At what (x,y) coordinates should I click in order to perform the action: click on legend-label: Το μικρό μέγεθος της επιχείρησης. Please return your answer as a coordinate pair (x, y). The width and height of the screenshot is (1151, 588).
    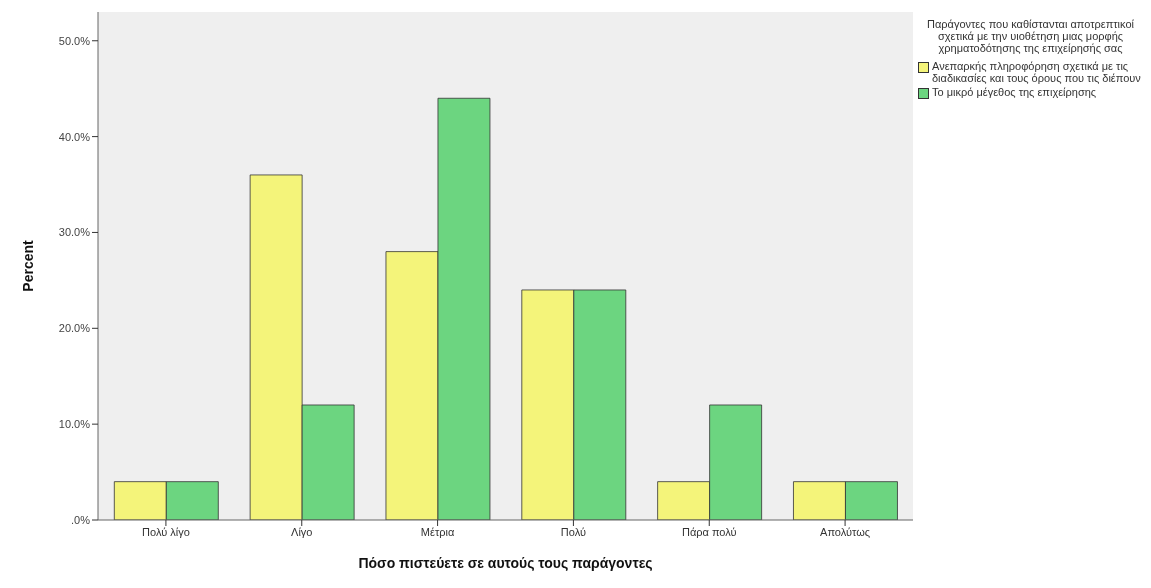
    Looking at the image, I should click on (1014, 92).